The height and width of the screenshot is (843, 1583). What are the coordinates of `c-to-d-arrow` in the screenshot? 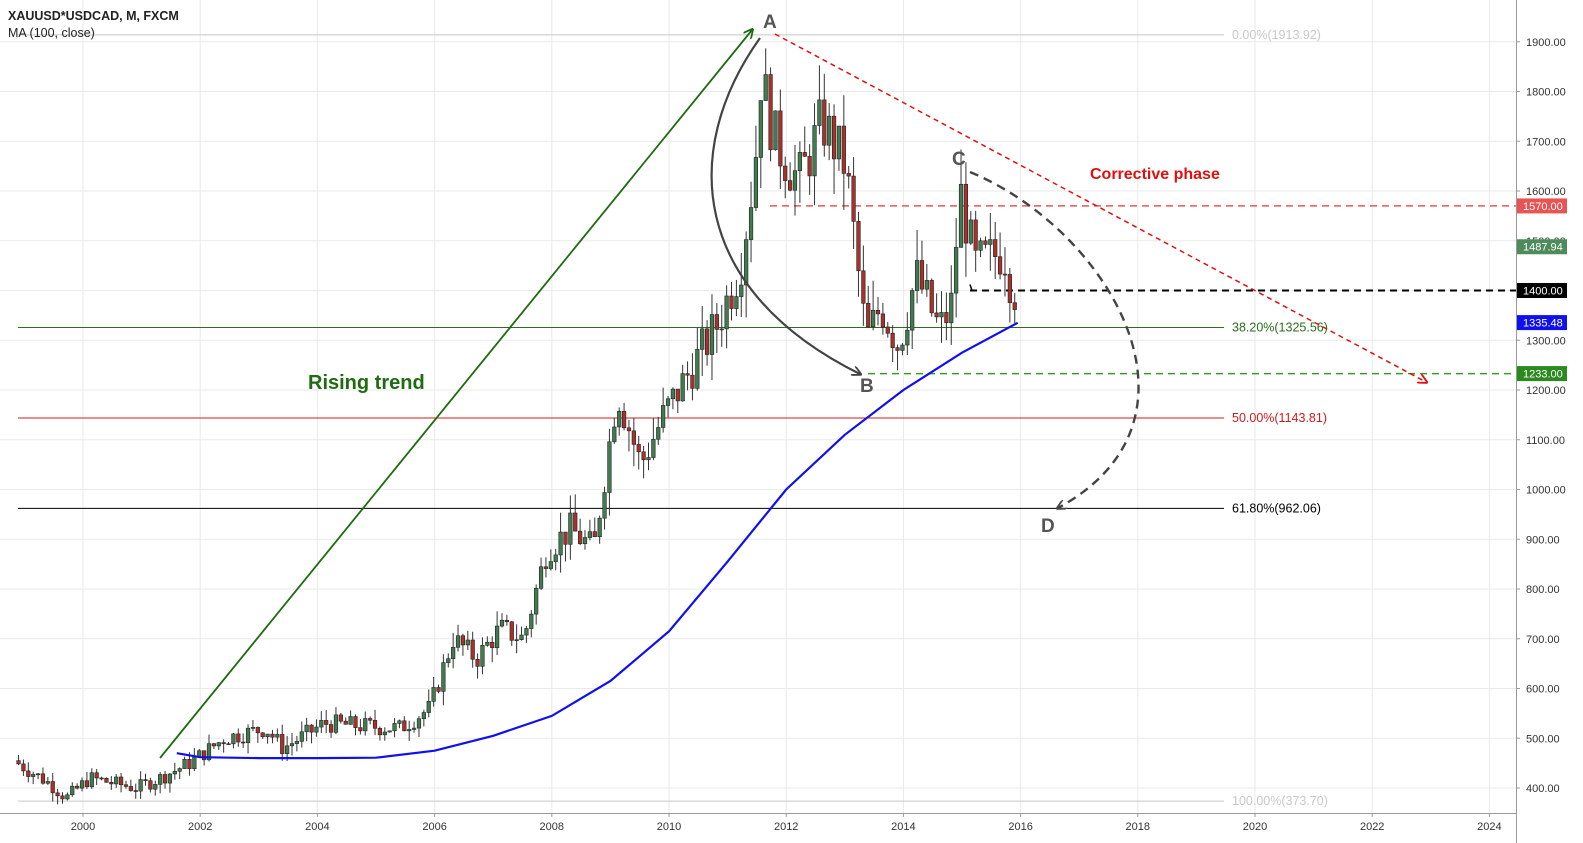 It's located at (1054, 339).